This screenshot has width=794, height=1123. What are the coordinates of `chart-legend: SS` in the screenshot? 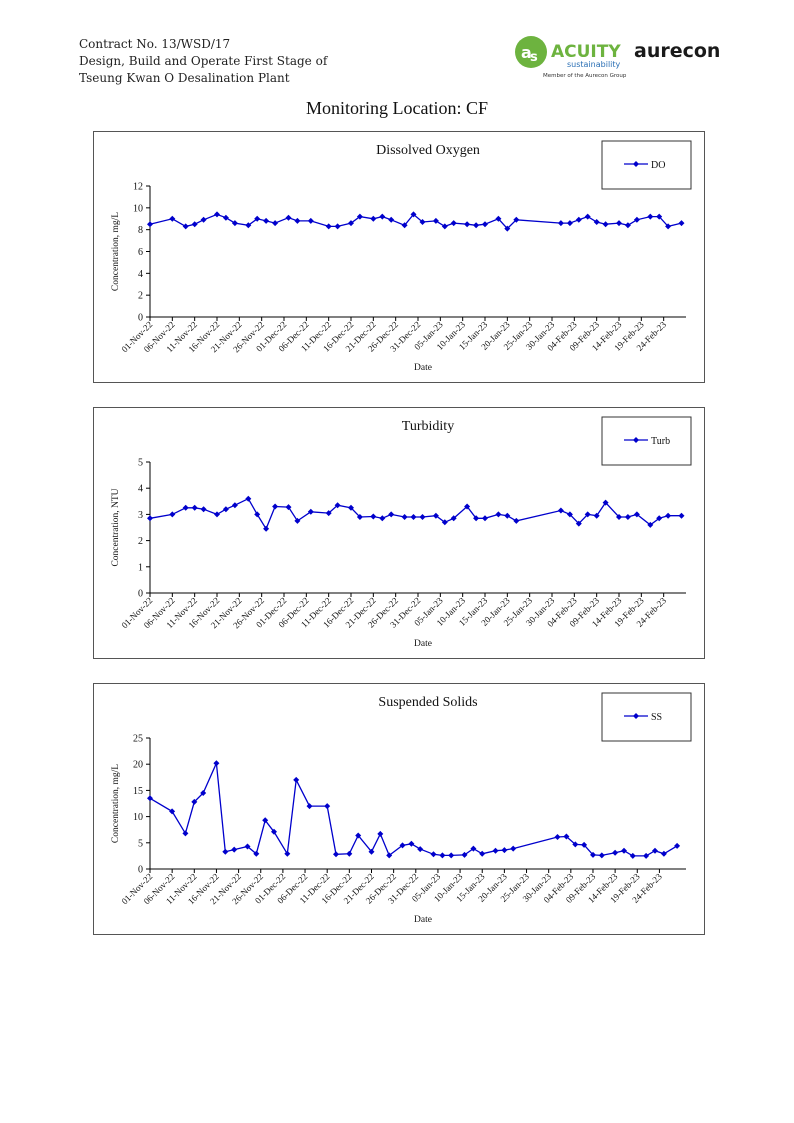 It's located at (646, 717).